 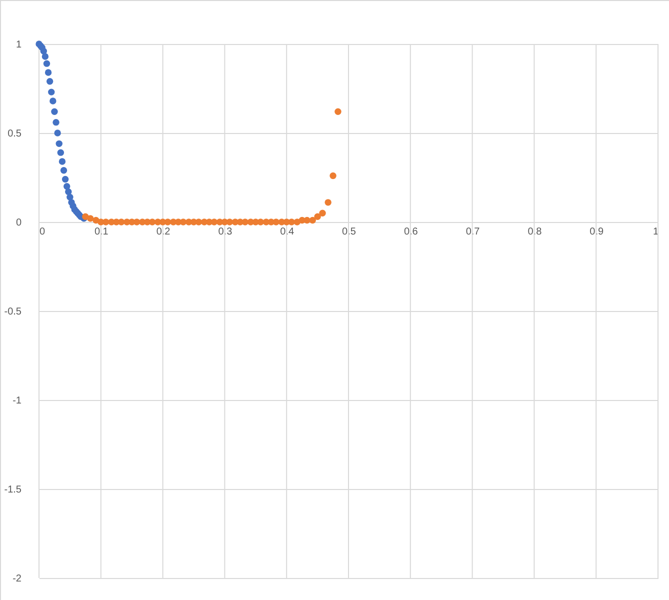 I want to click on x-tick-label: 0.4, so click(x=287, y=232).